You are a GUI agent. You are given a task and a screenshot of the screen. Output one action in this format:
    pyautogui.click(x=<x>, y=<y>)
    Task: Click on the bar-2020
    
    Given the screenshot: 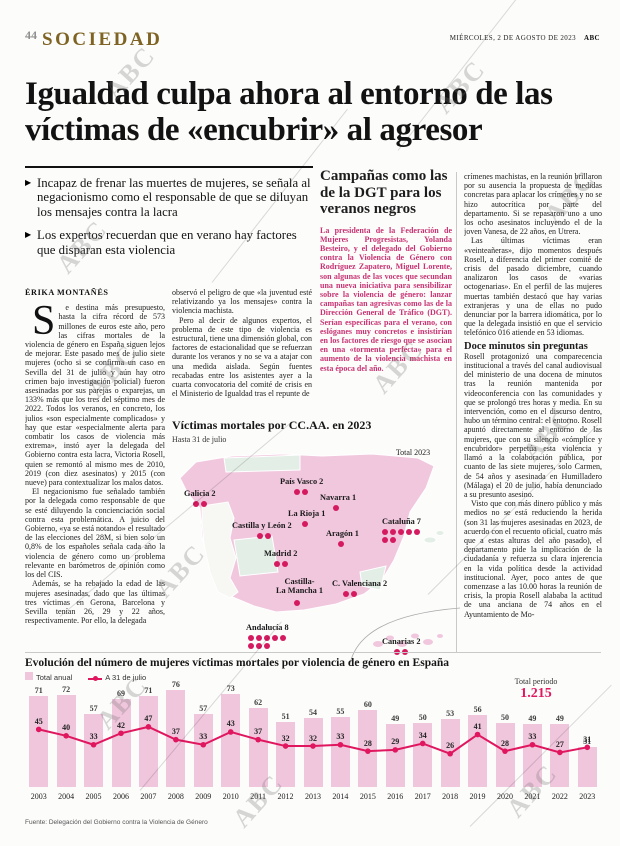 What is the action you would take?
    pyautogui.click(x=505, y=755)
    